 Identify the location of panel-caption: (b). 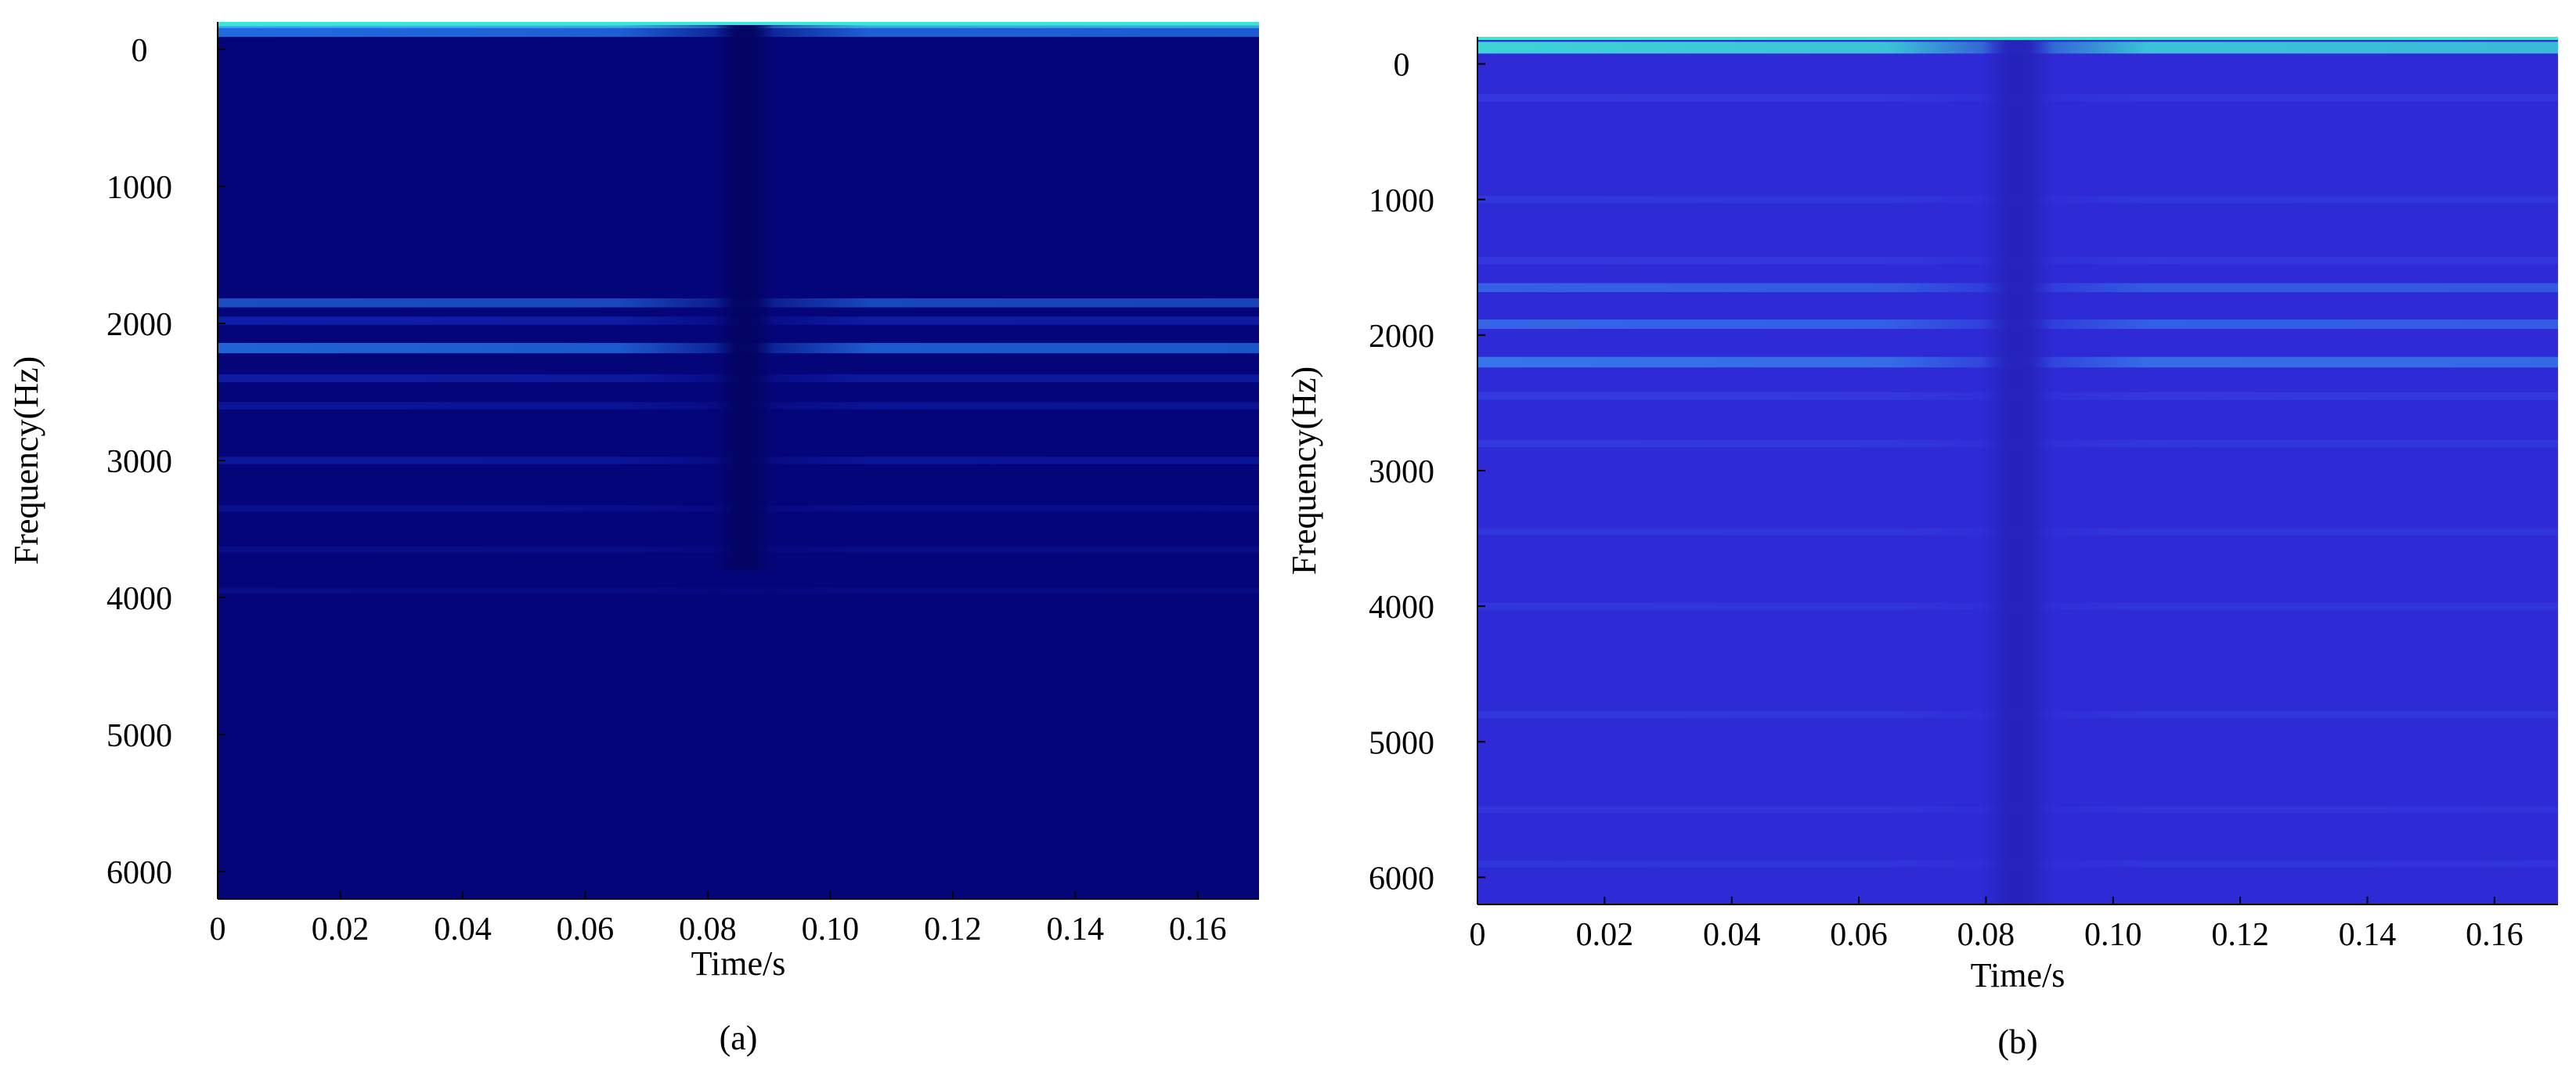
(2017, 1042).